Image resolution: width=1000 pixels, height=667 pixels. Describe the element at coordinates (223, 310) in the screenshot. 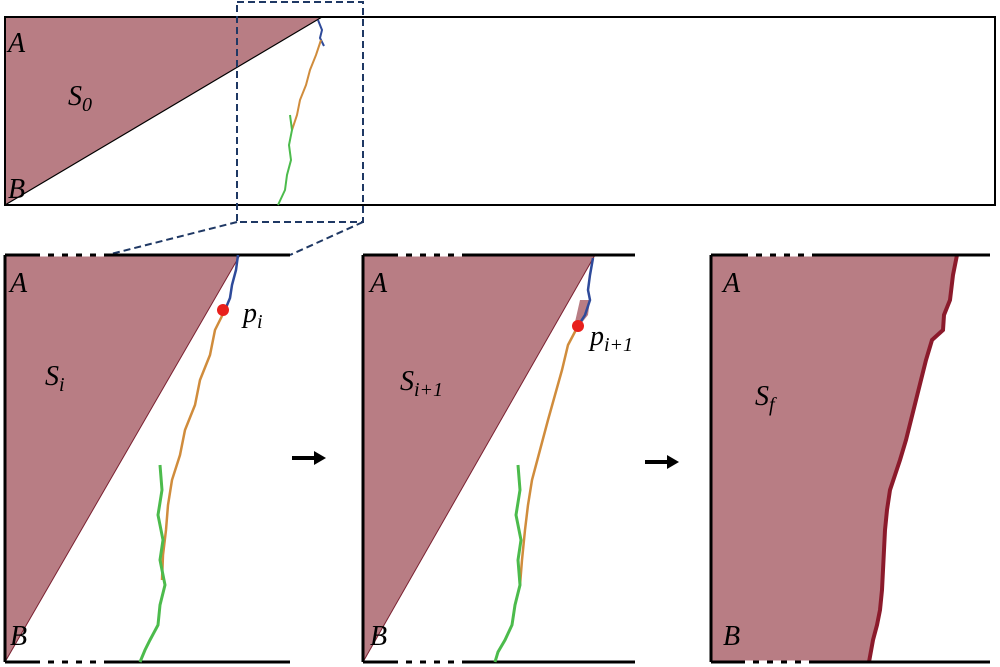

I see `point-pi` at that location.